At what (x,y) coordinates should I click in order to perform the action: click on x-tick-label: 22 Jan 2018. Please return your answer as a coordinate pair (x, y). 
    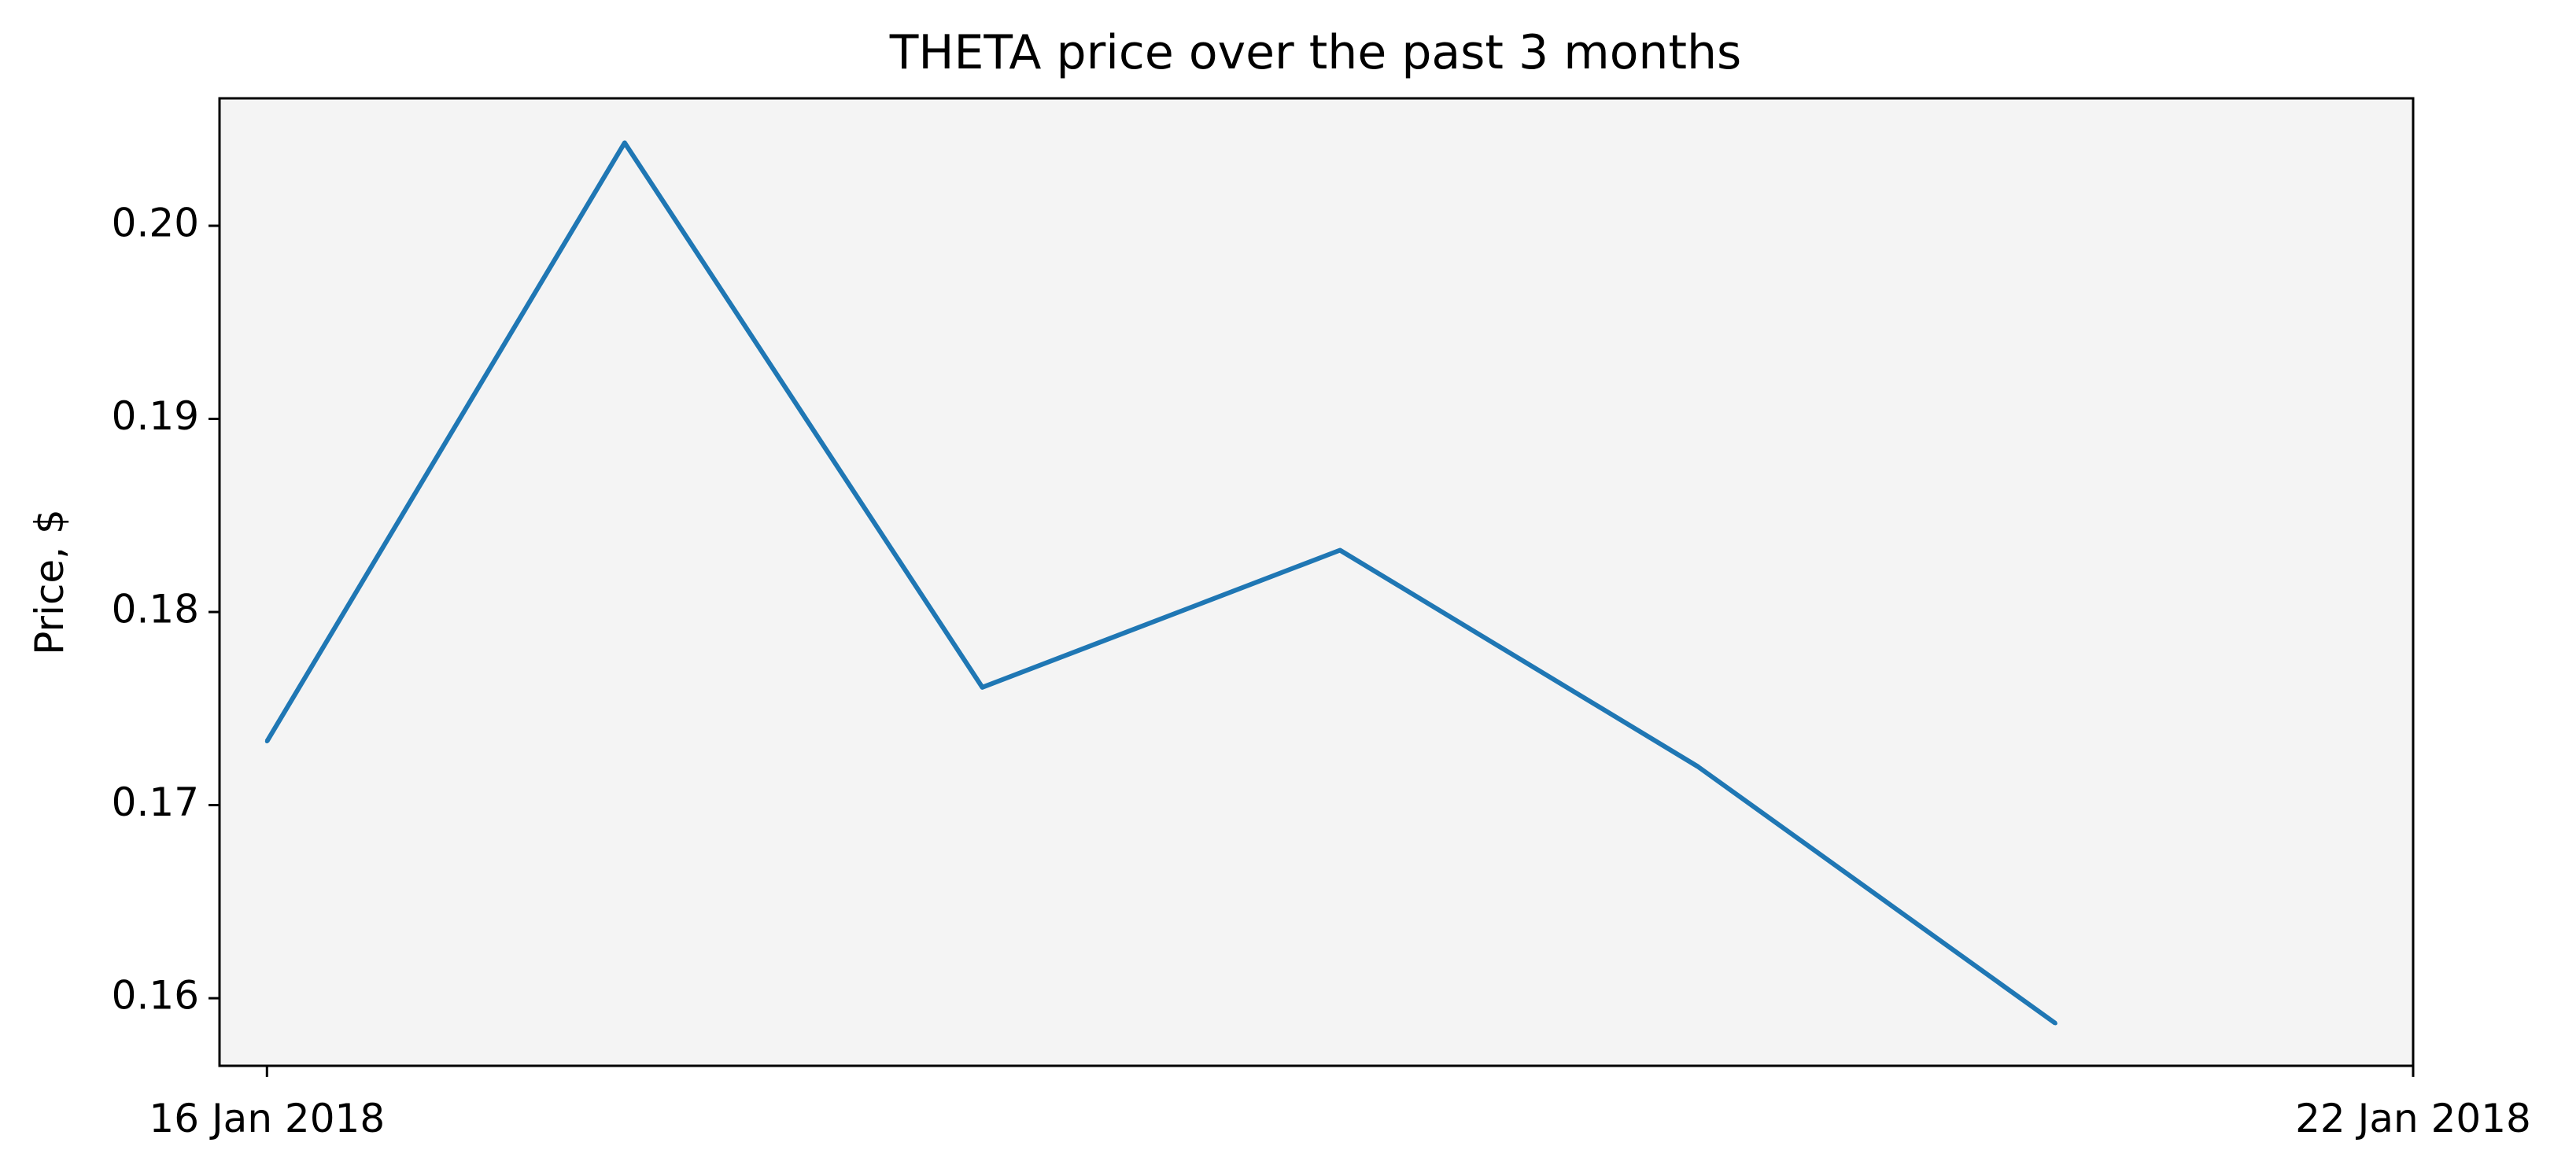
    Looking at the image, I should click on (2413, 1118).